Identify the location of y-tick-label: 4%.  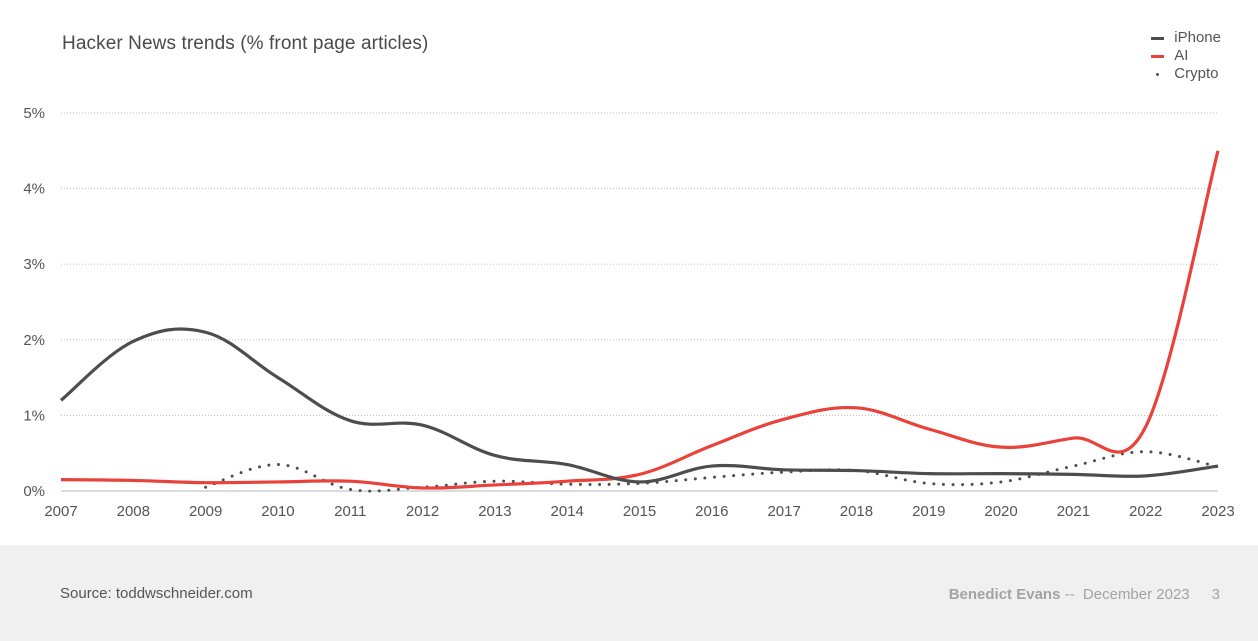
(34, 189).